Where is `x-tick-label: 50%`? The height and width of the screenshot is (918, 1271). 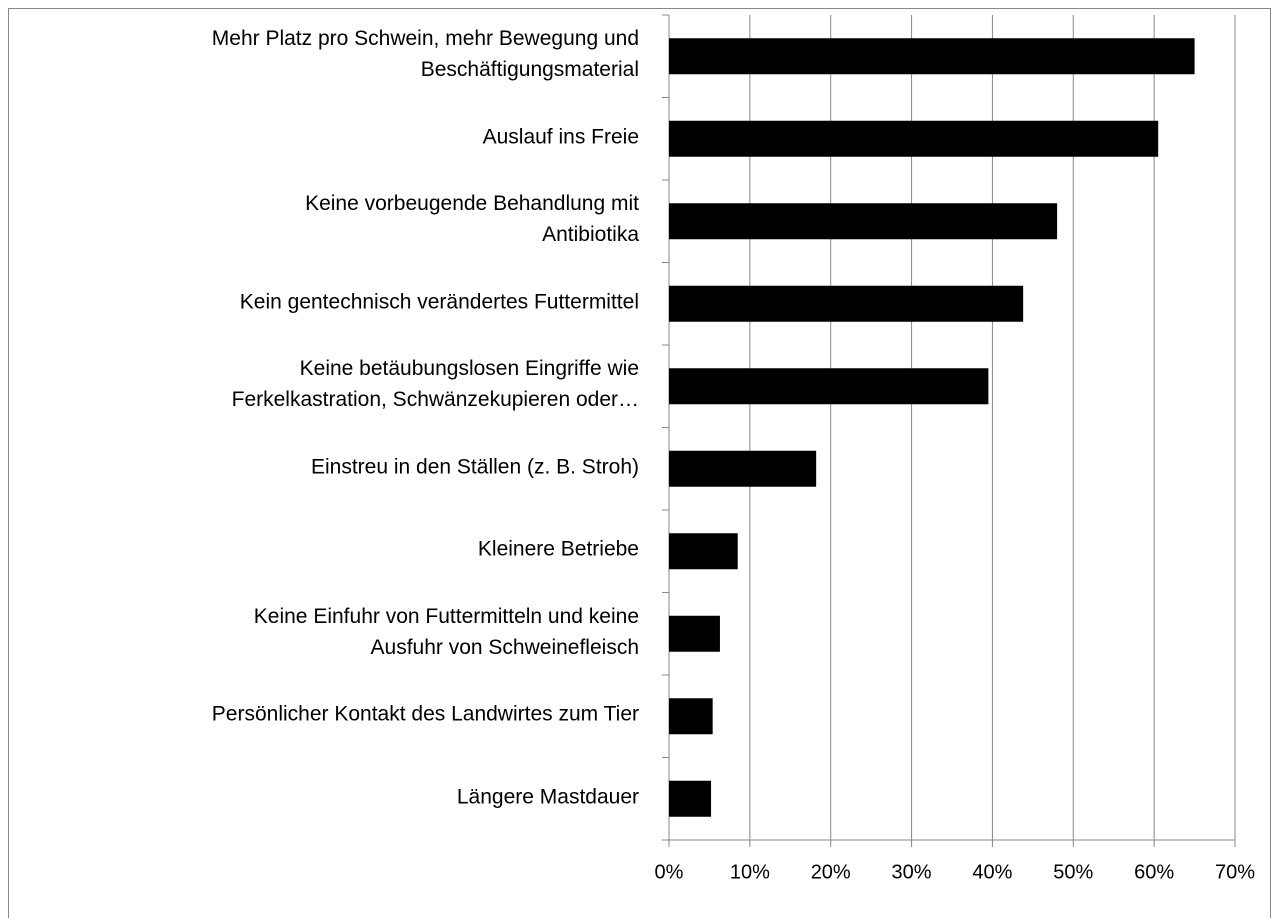
x-tick-label: 50% is located at coordinates (1073, 872).